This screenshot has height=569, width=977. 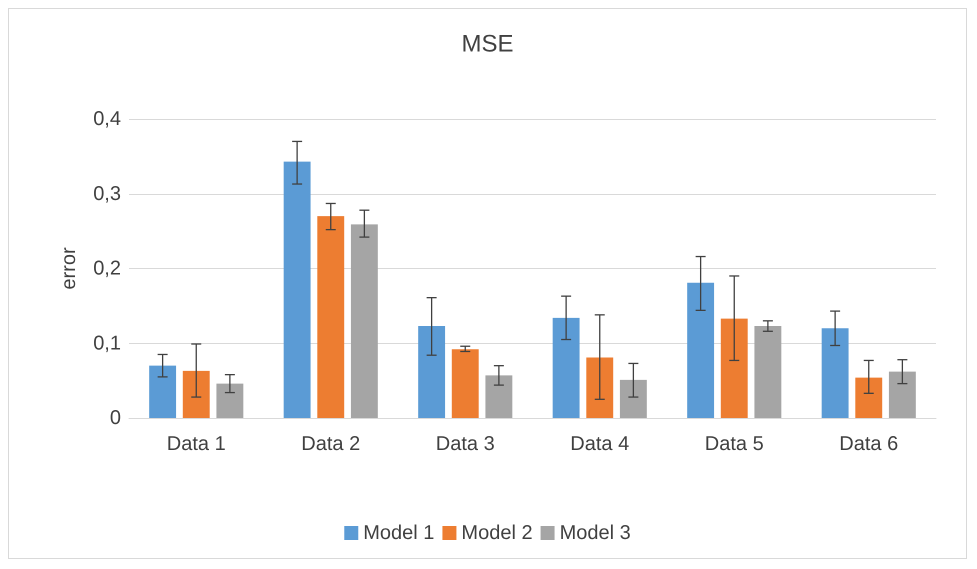 What do you see at coordinates (465, 444) in the screenshot?
I see `x-tick-label: Data 3` at bounding box center [465, 444].